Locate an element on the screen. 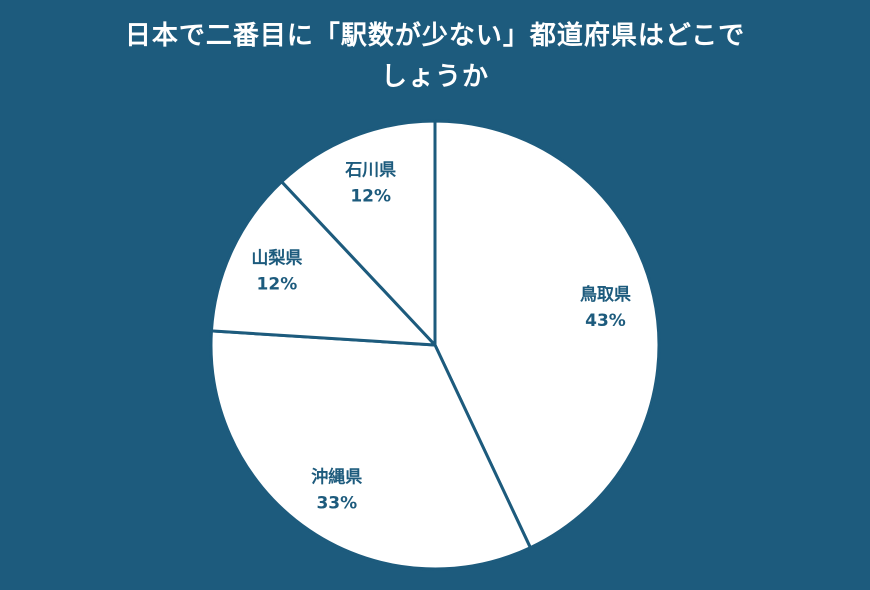  slice-label-1: 鳥取県 43% is located at coordinates (605, 307).